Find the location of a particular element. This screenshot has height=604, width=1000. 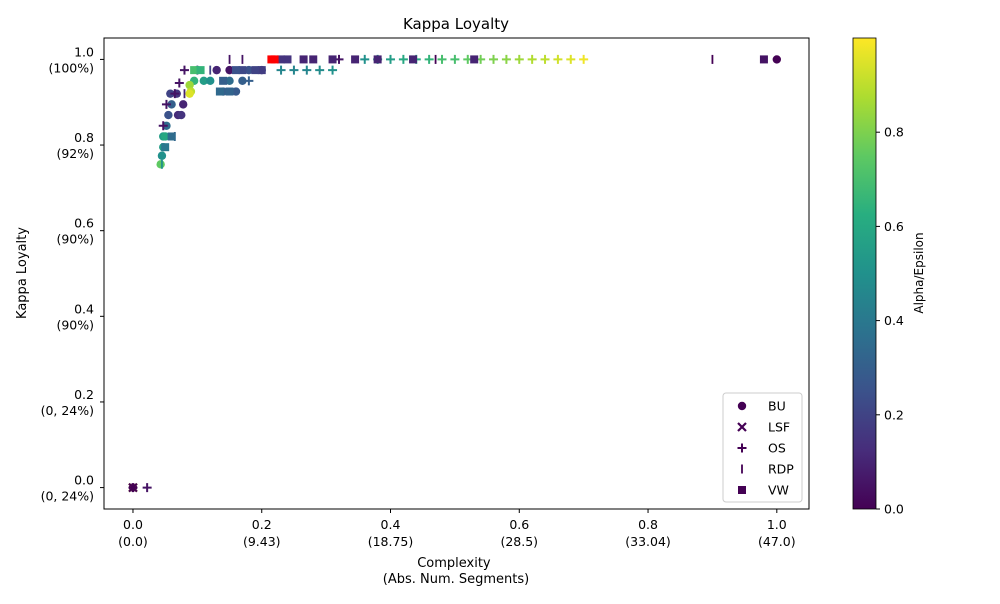

colorbar-tick-label: 0.2 is located at coordinates (894, 414).